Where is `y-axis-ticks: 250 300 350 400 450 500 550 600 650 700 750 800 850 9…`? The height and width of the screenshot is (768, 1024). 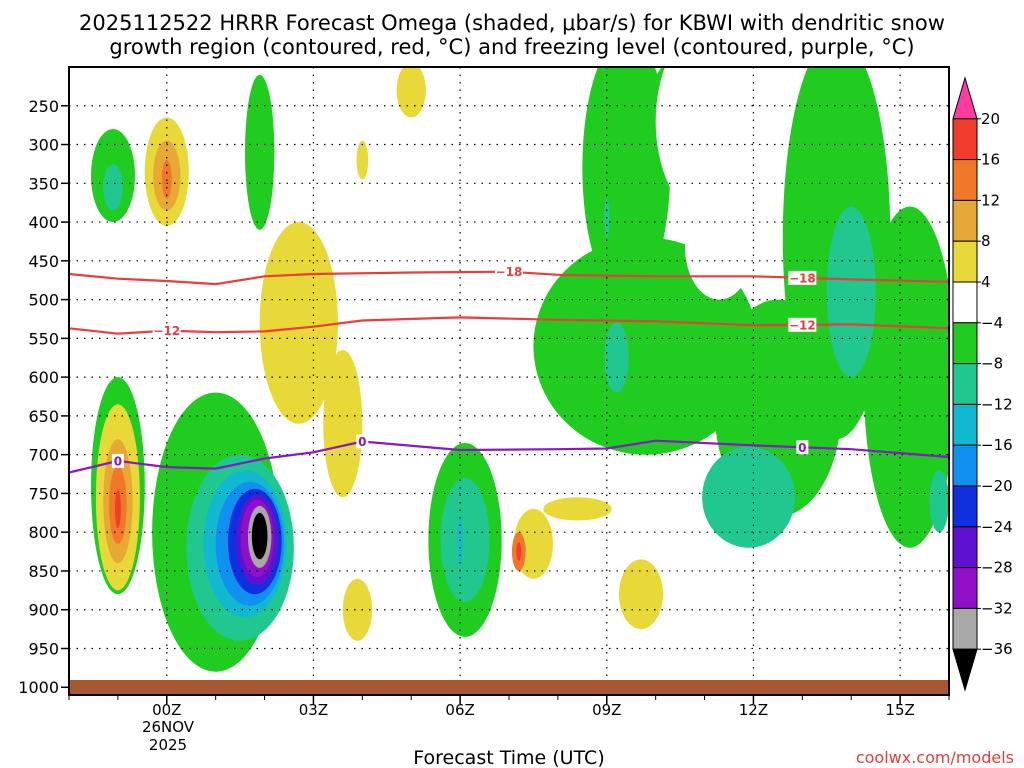
y-axis-ticks: 250 300 350 400 450 500 550 600 650 700 750 800 850 9… is located at coordinates (43, 397).